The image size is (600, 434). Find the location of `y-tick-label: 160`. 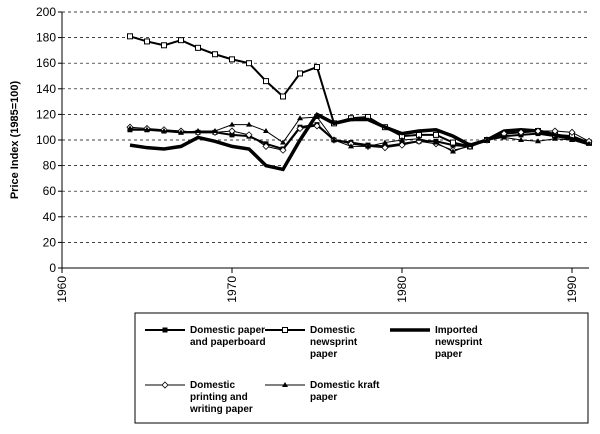

y-tick-label: 160 is located at coordinates (46, 63).